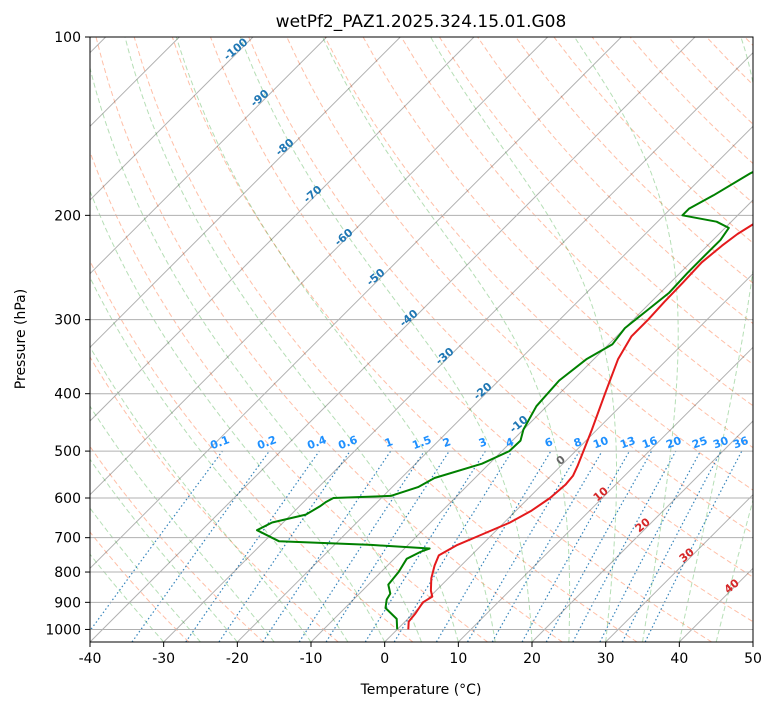 The height and width of the screenshot is (708, 775). I want to click on x-tick-label: -20, so click(237, 659).